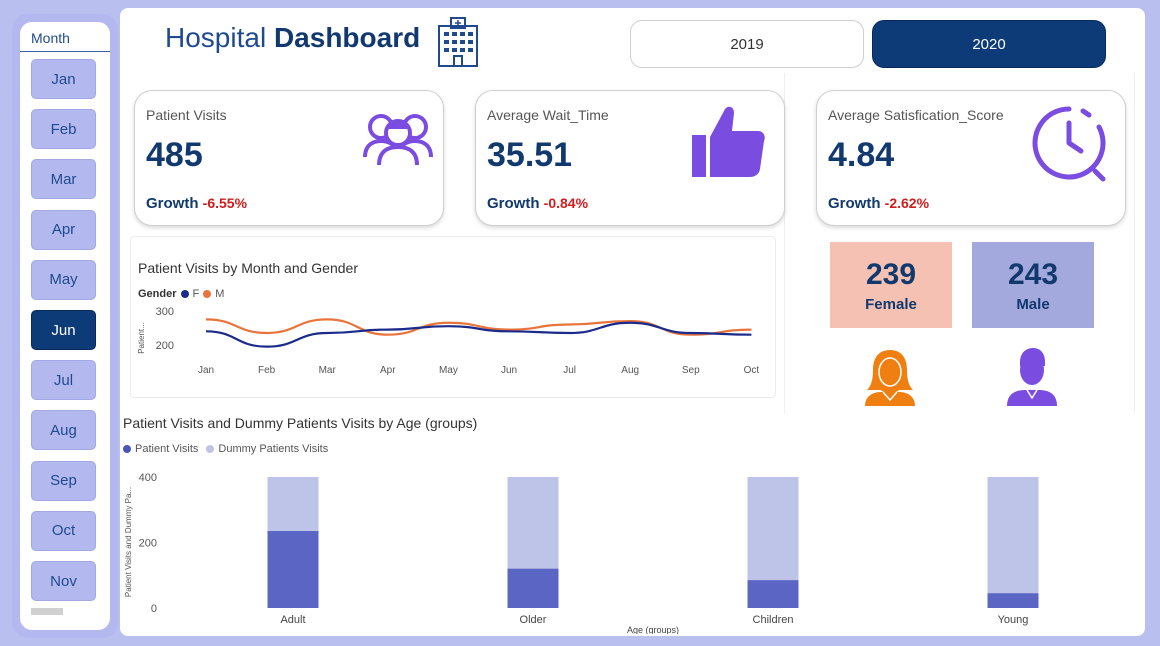  What do you see at coordinates (127, 449) in the screenshot?
I see `legend-dot-patient-visits` at bounding box center [127, 449].